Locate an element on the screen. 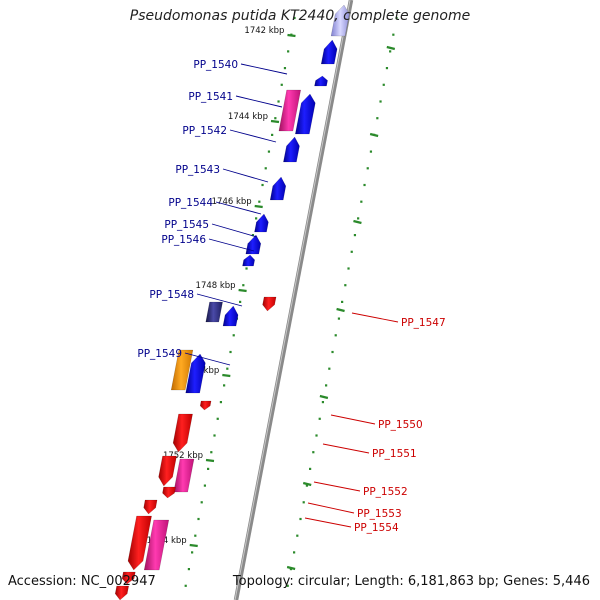 This screenshot has height=600, width=600. gene-label-pp-1549: PP_1549 is located at coordinates (159, 354).